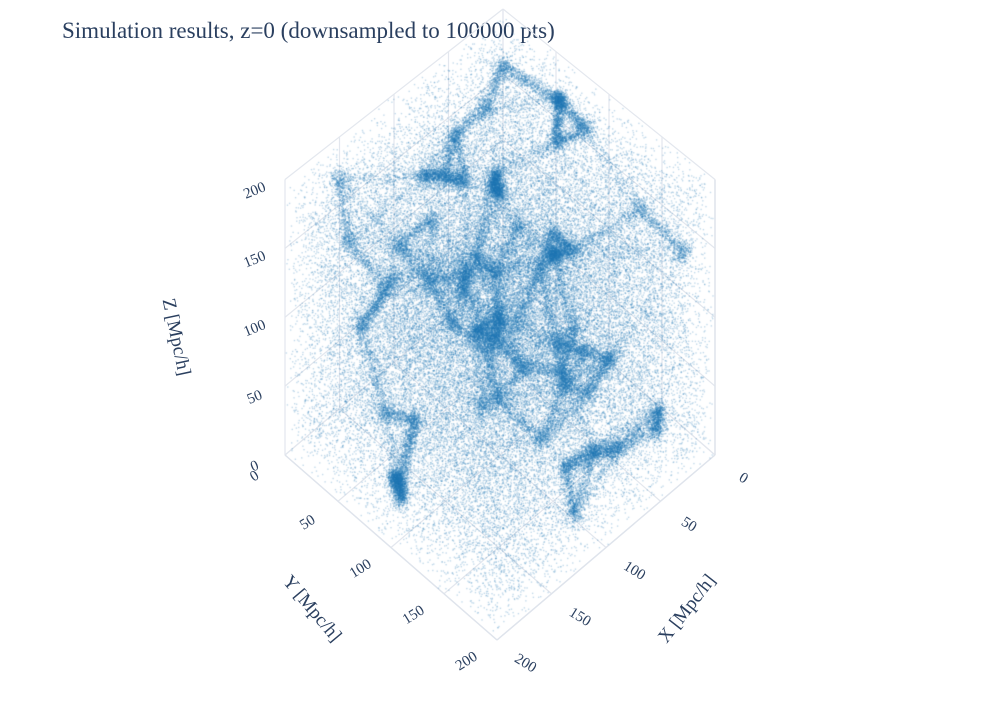 The height and width of the screenshot is (712, 997). I want to click on y-axis-edge, so click(606, 547).